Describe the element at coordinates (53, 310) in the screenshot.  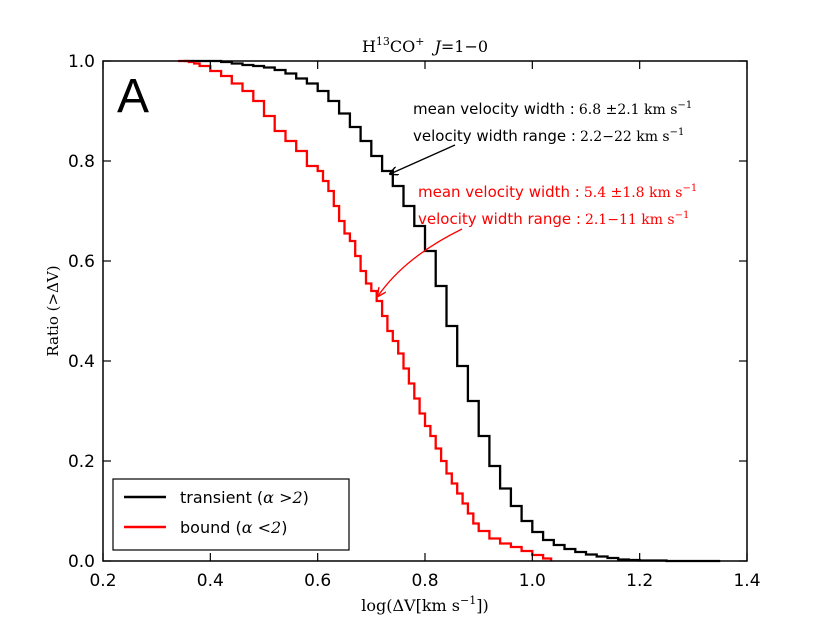
I see `y-axis-label: Ratio (>ΔV)` at that location.